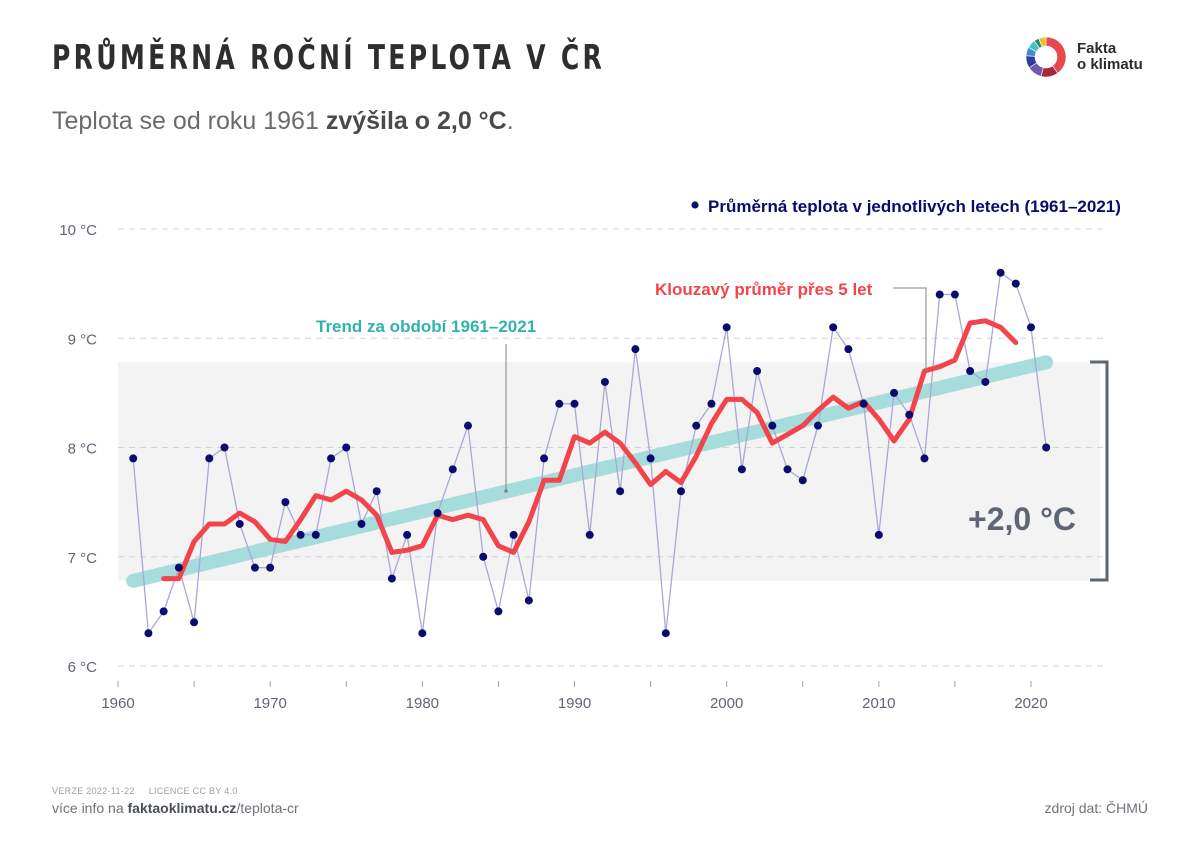  What do you see at coordinates (391, 578) in the screenshot?
I see `data-point-1978` at bounding box center [391, 578].